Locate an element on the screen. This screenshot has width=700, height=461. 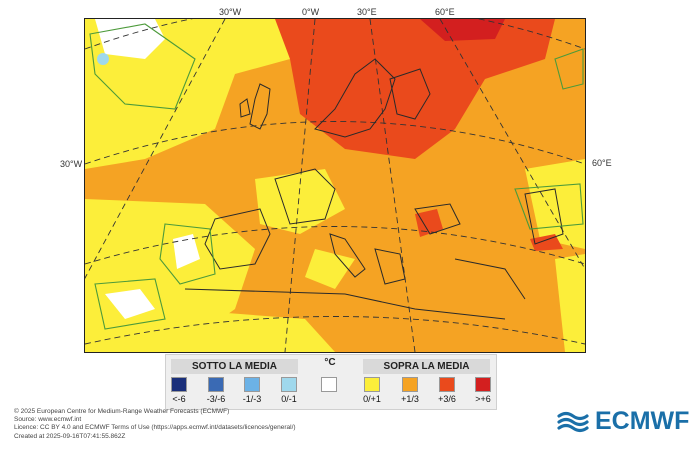
legend-label-minus3-6: -3/-6 is located at coordinates (216, 399).